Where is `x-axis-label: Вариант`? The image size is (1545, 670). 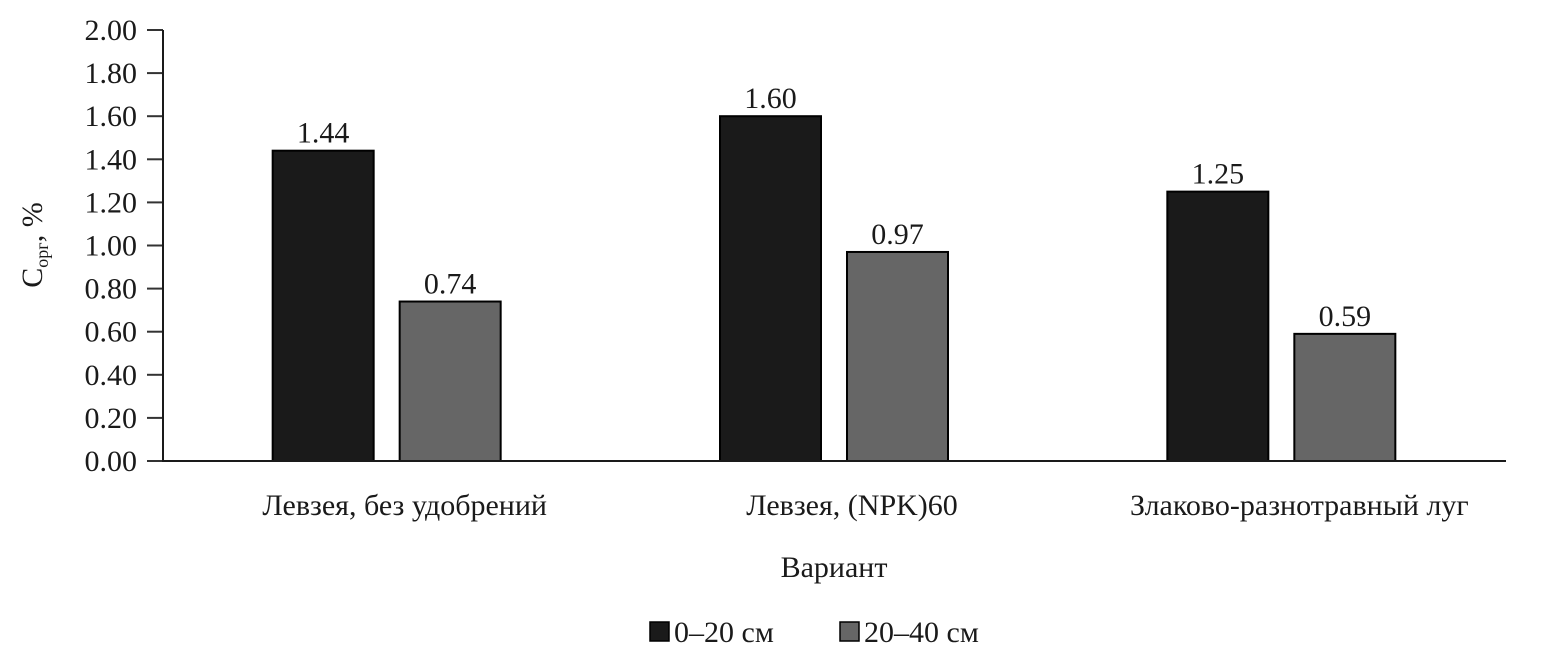 x-axis-label: Вариант is located at coordinates (834, 567).